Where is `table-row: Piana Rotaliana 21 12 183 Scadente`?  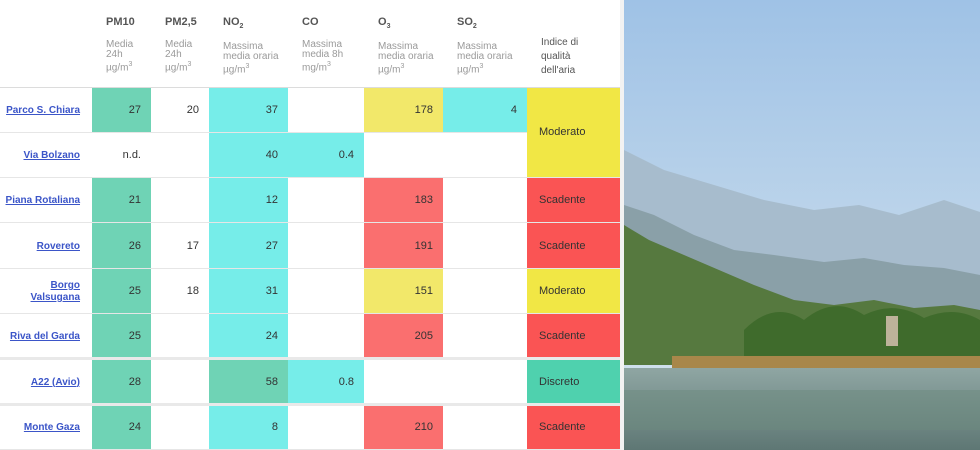 table-row: Piana Rotaliana 21 12 183 Scadente is located at coordinates (310, 200).